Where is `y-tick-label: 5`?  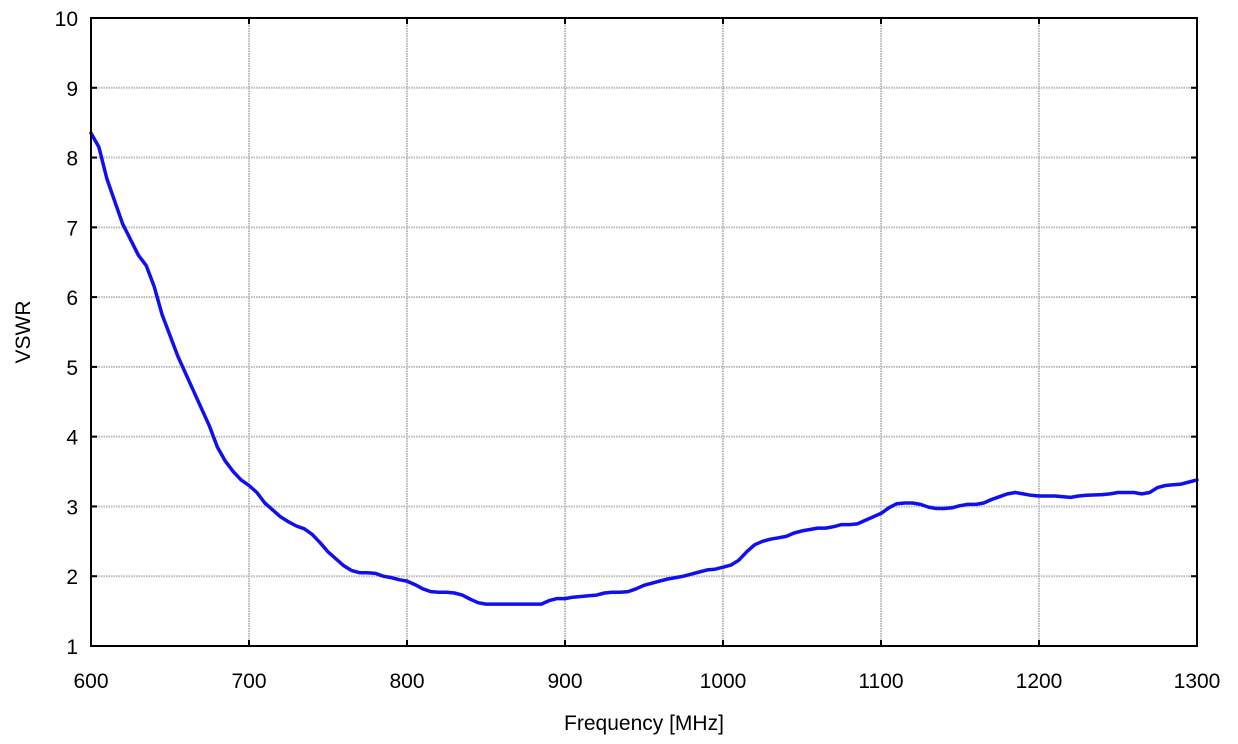 y-tick-label: 5 is located at coordinates (72, 368).